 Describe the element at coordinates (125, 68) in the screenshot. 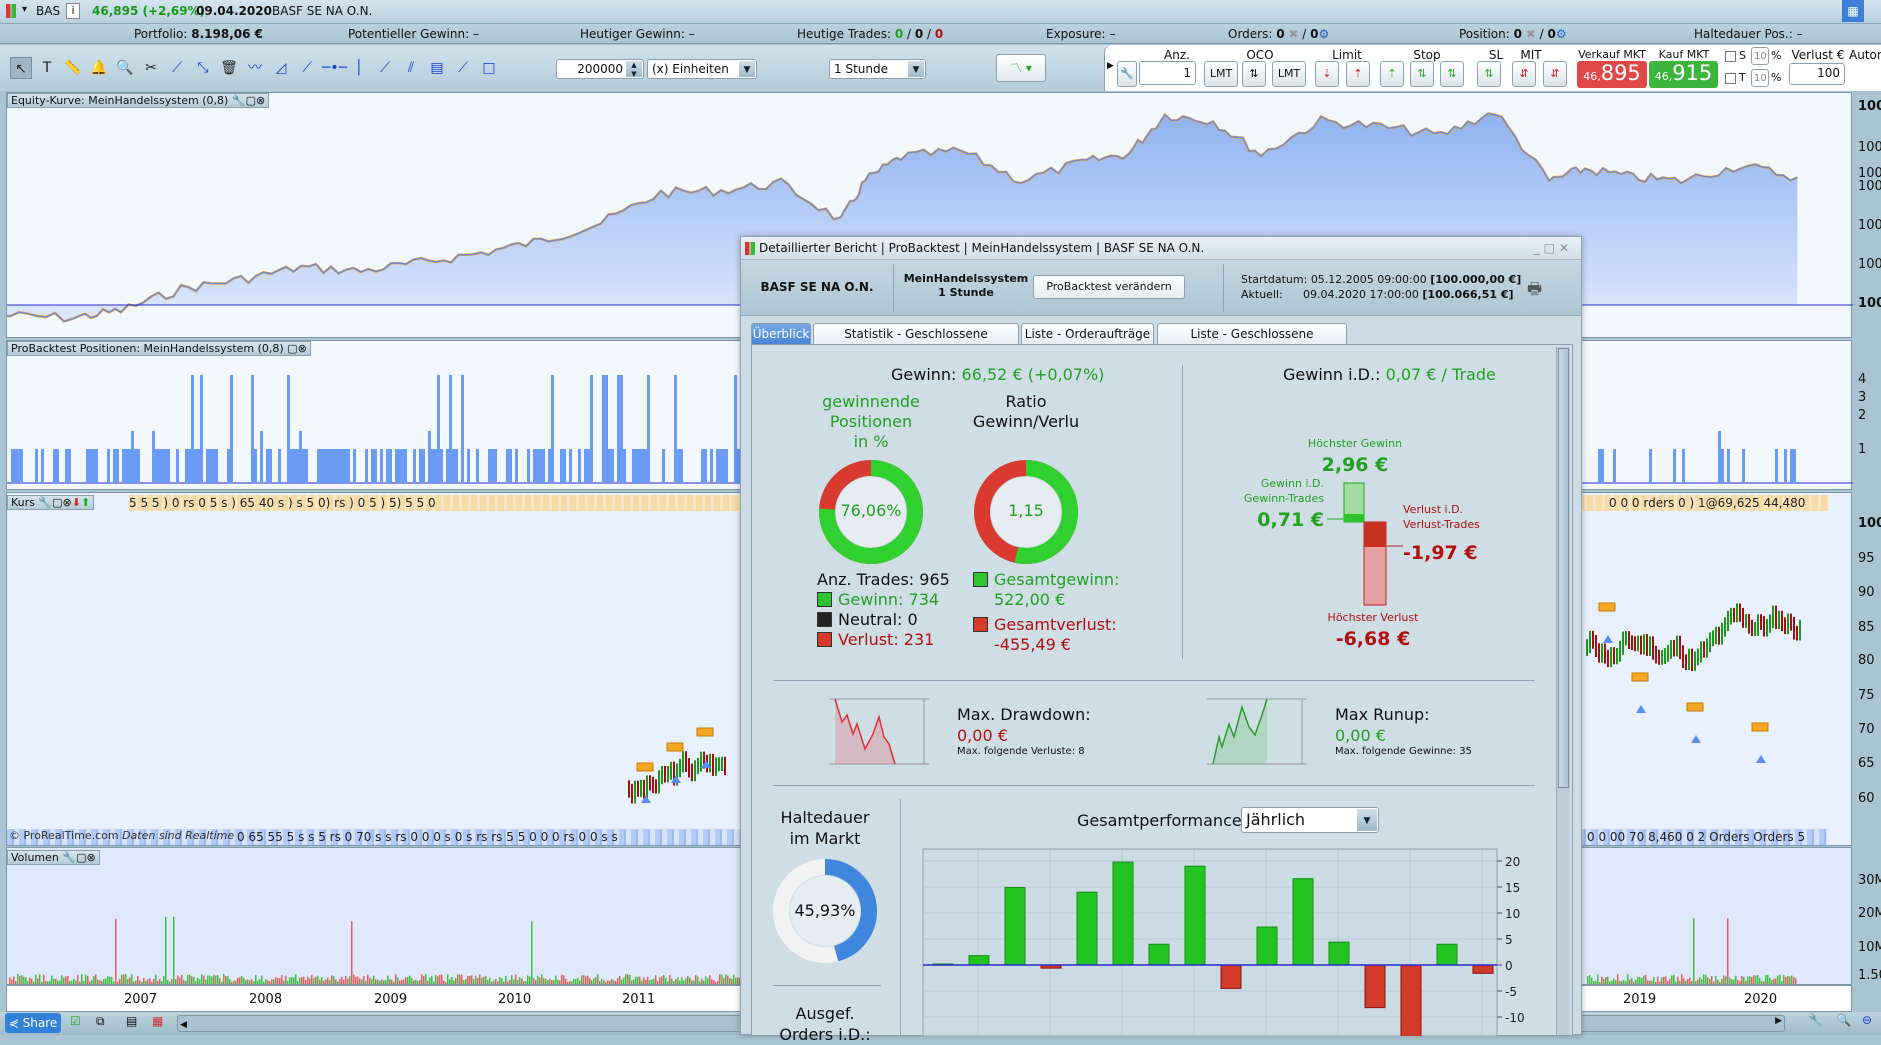

I see `zoom-icon: 🔍` at that location.